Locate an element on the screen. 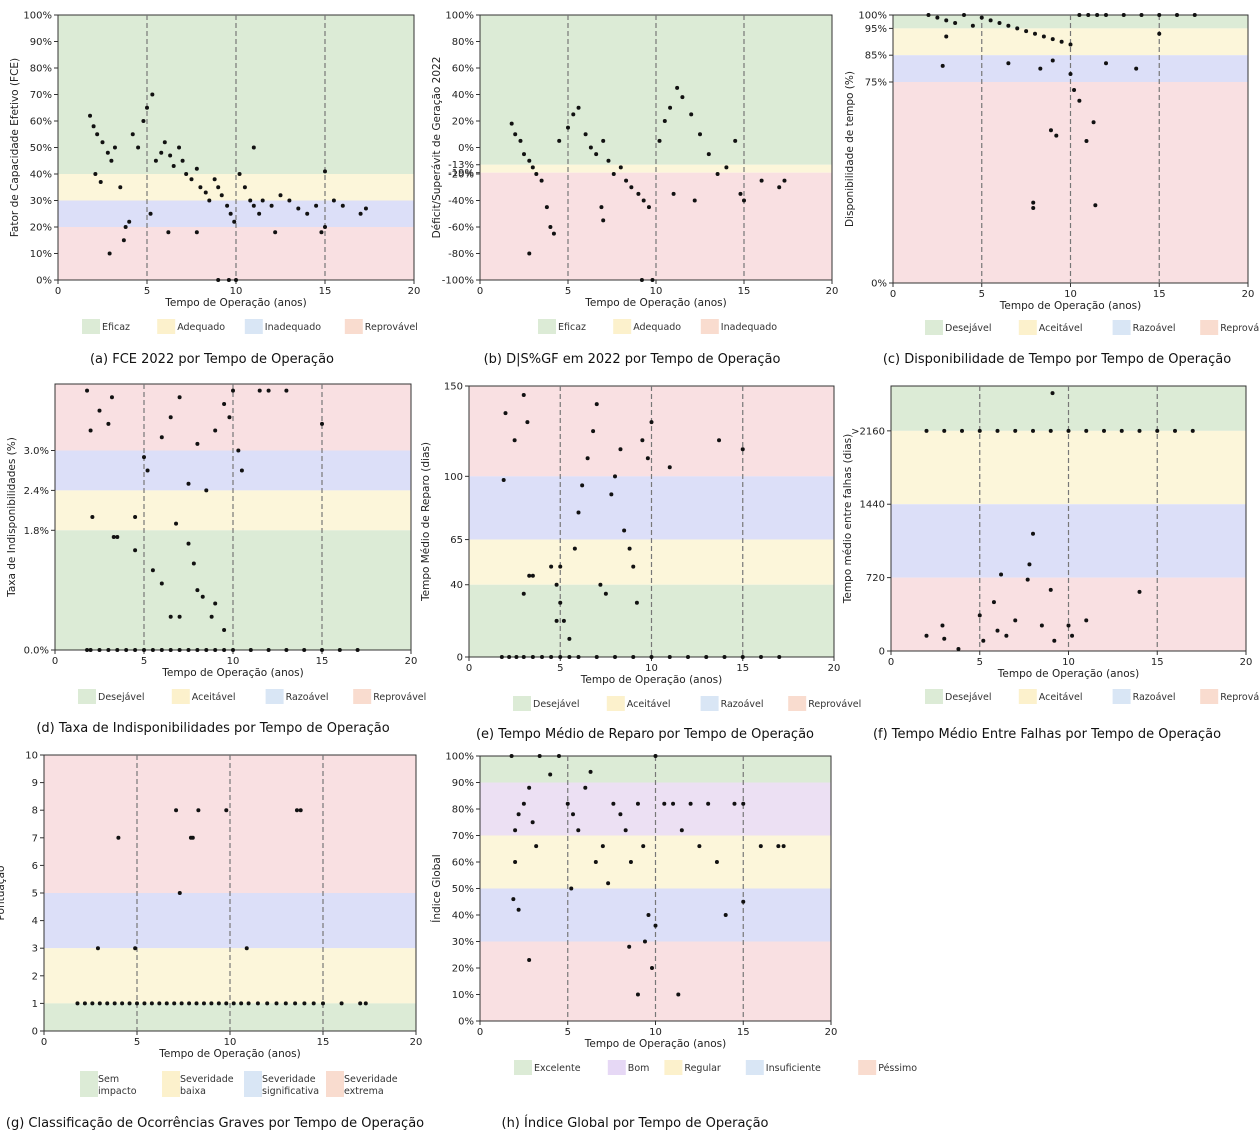 The width and height of the screenshot is (1259, 1131). chart-caption: (h) Índice Global por Tempo de Operação is located at coordinates (635, 1123).